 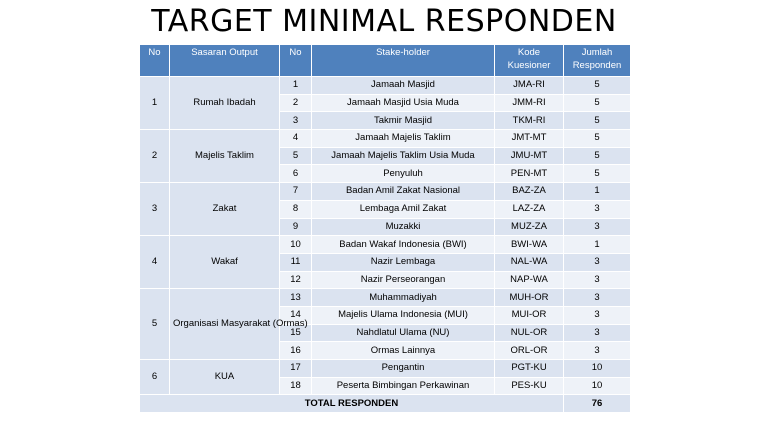 What do you see at coordinates (403, 368) in the screenshot?
I see `row-stakeholder: Pengantin` at bounding box center [403, 368].